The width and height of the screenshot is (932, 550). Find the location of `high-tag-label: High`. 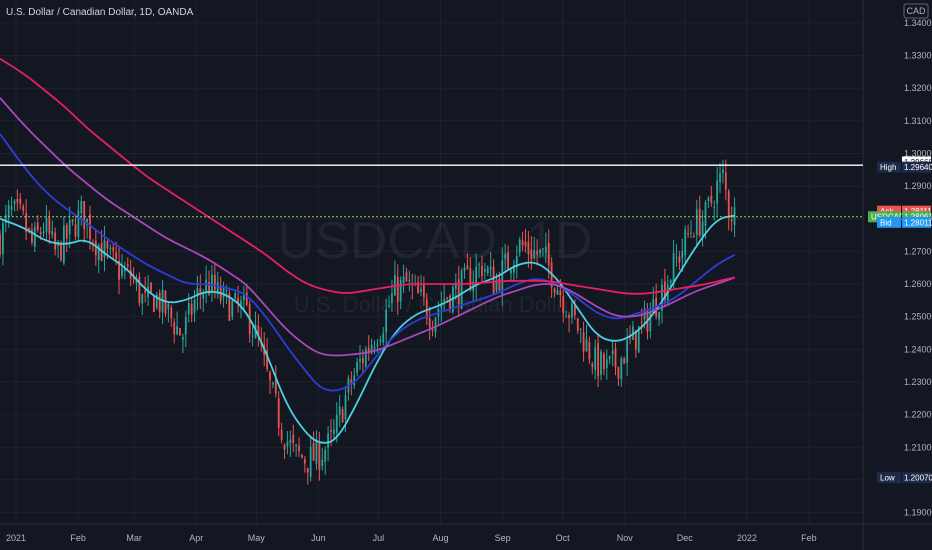

high-tag-label: High is located at coordinates (888, 167).